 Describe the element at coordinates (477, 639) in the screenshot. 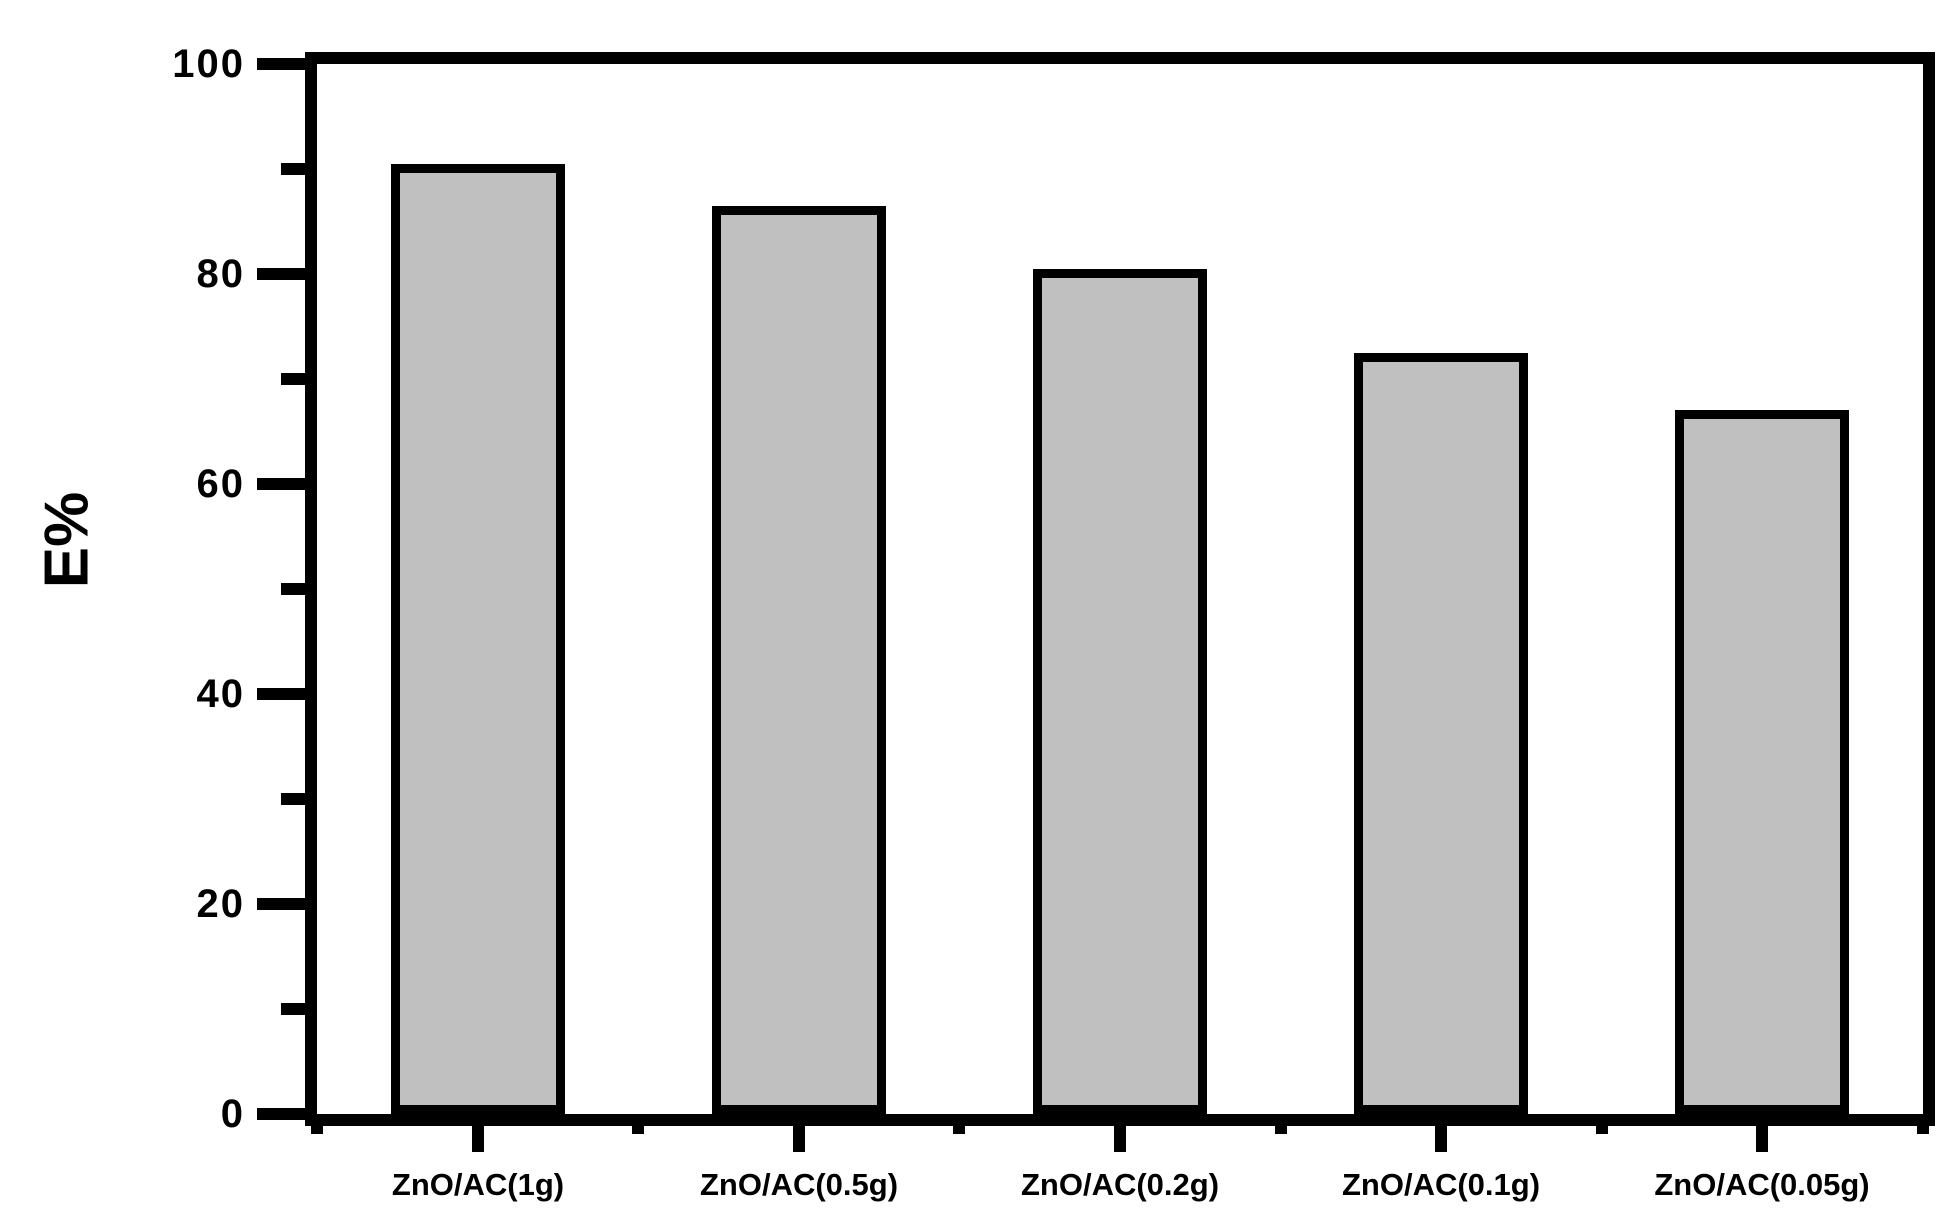

I see `bar-ZnO/AC(1g)` at that location.